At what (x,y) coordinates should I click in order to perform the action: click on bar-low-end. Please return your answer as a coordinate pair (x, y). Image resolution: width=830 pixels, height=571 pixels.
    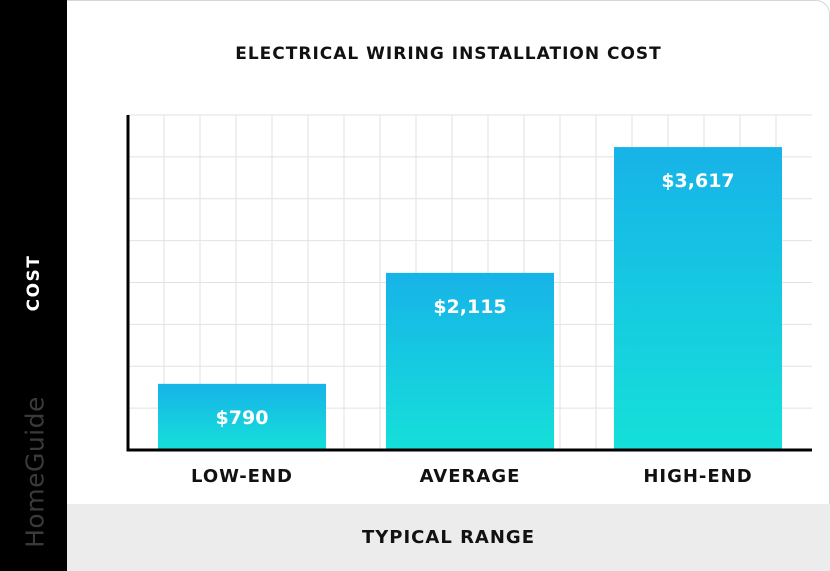
    Looking at the image, I should click on (242, 416).